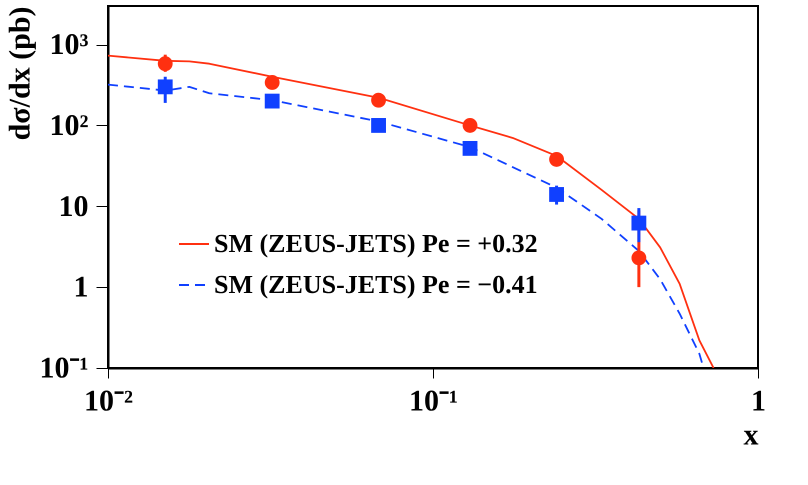 This screenshot has width=808, height=485. Describe the element at coordinates (64, 368) in the screenshot. I see `y-tick-label: 10⁻¹` at that location.